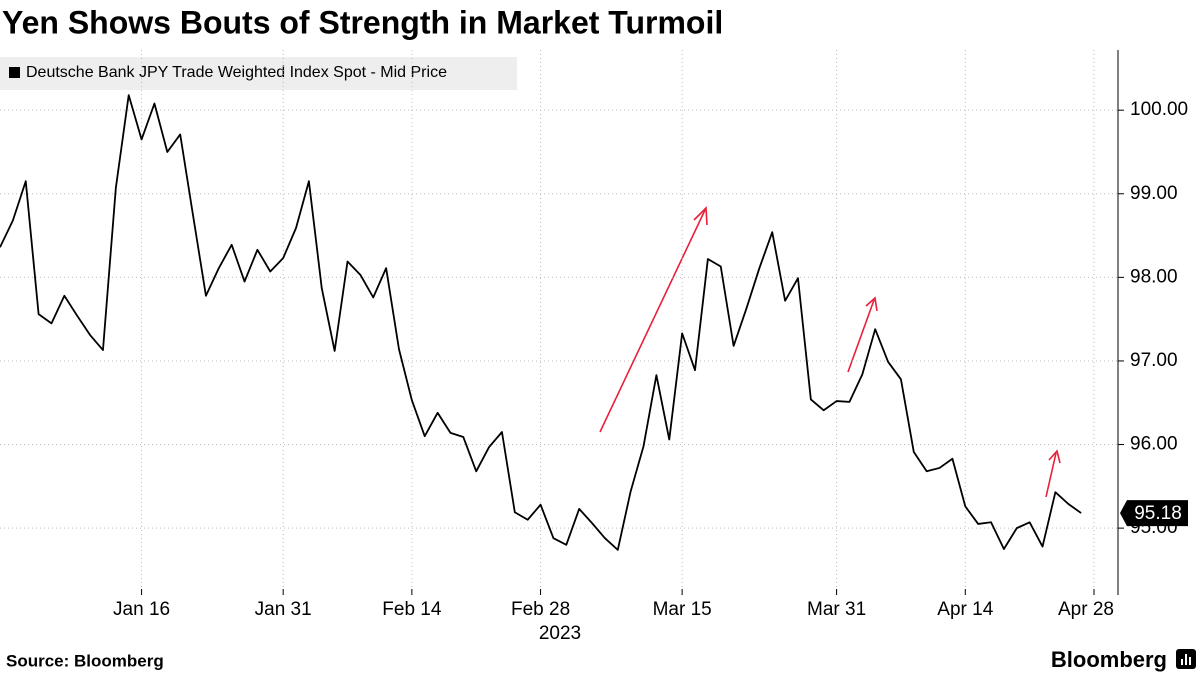 The height and width of the screenshot is (675, 1200). I want to click on x-tick-label: Mar 31, so click(836, 609).